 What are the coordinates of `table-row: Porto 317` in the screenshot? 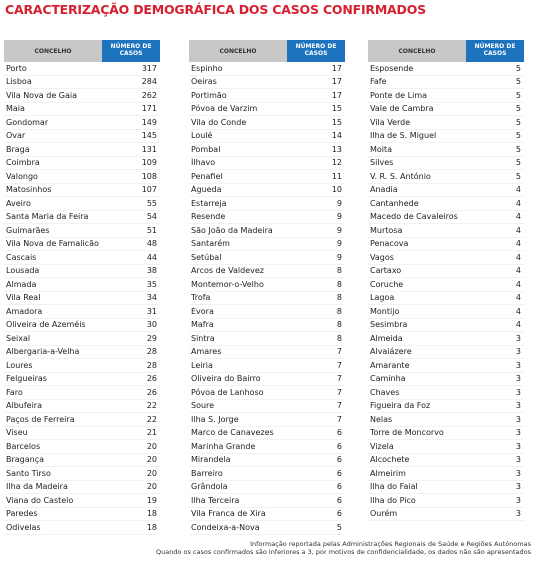 It's located at (82, 69).